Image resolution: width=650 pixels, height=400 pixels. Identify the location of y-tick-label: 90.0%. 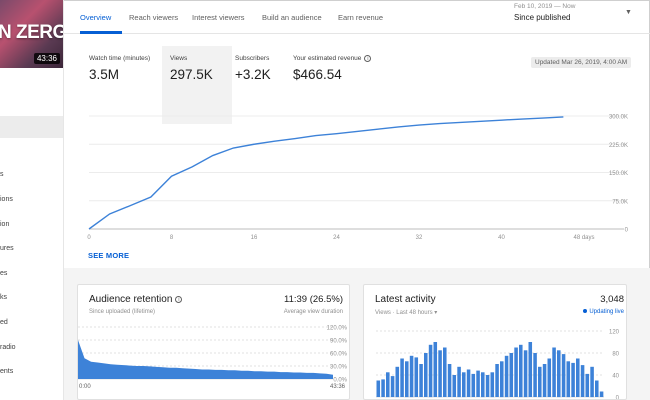
(339, 342).